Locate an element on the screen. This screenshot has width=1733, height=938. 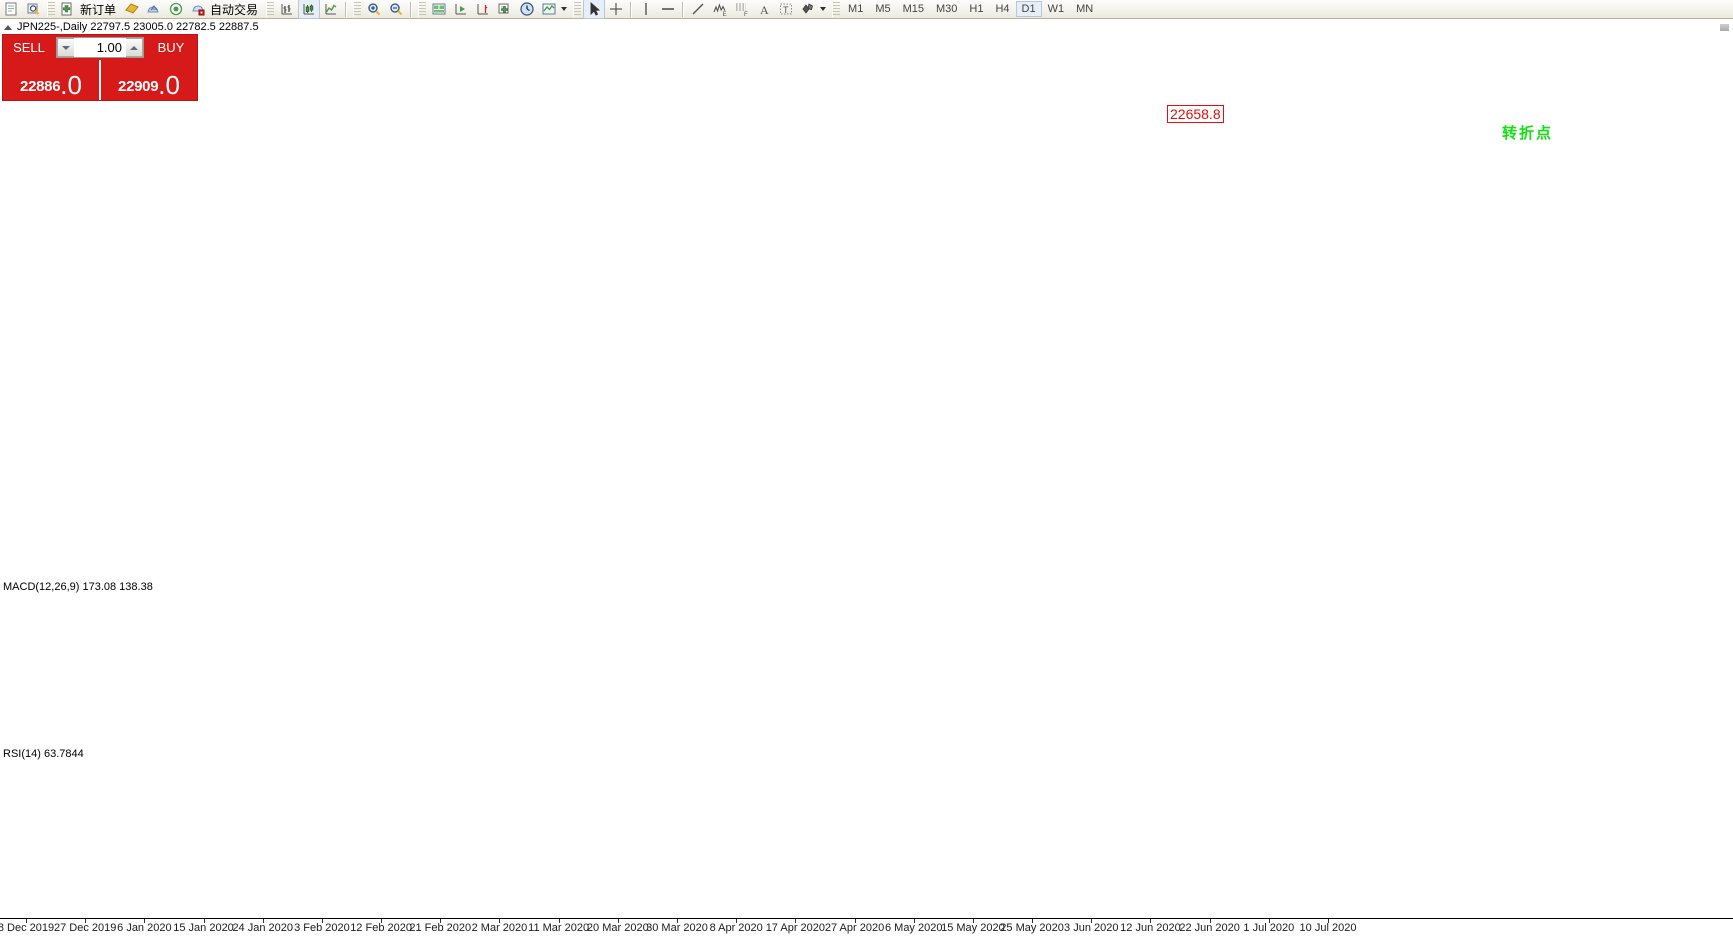
one-click-trading-panel: SELL 1.00 BUY 22886 . 0 22909 . 0 is located at coordinates (100, 67).